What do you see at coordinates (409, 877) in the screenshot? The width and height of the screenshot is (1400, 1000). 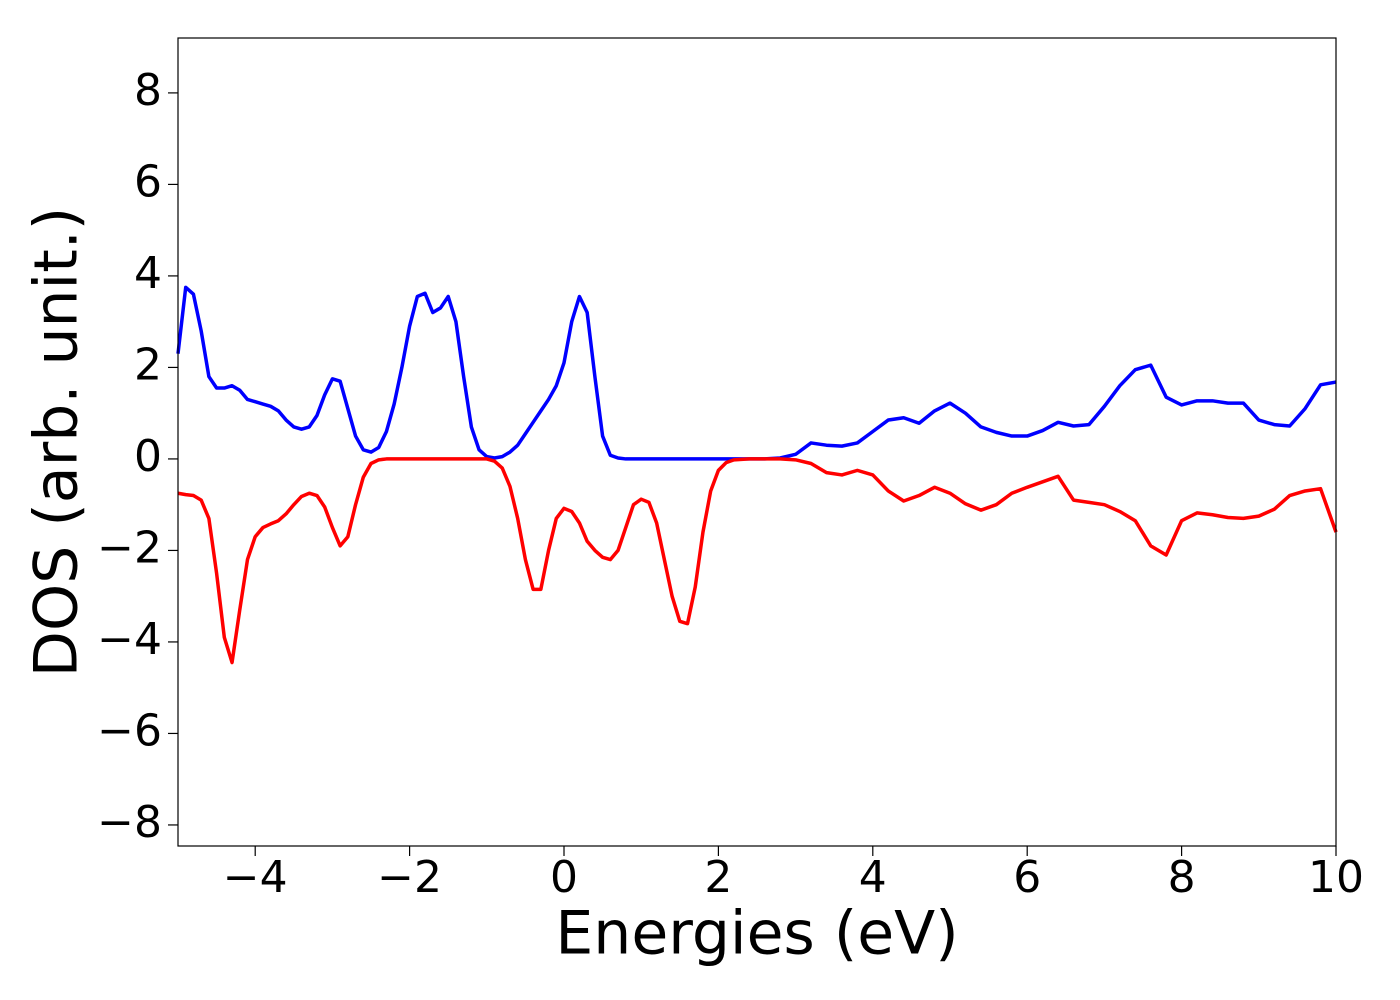 I see `x-tick-label: −2` at bounding box center [409, 877].